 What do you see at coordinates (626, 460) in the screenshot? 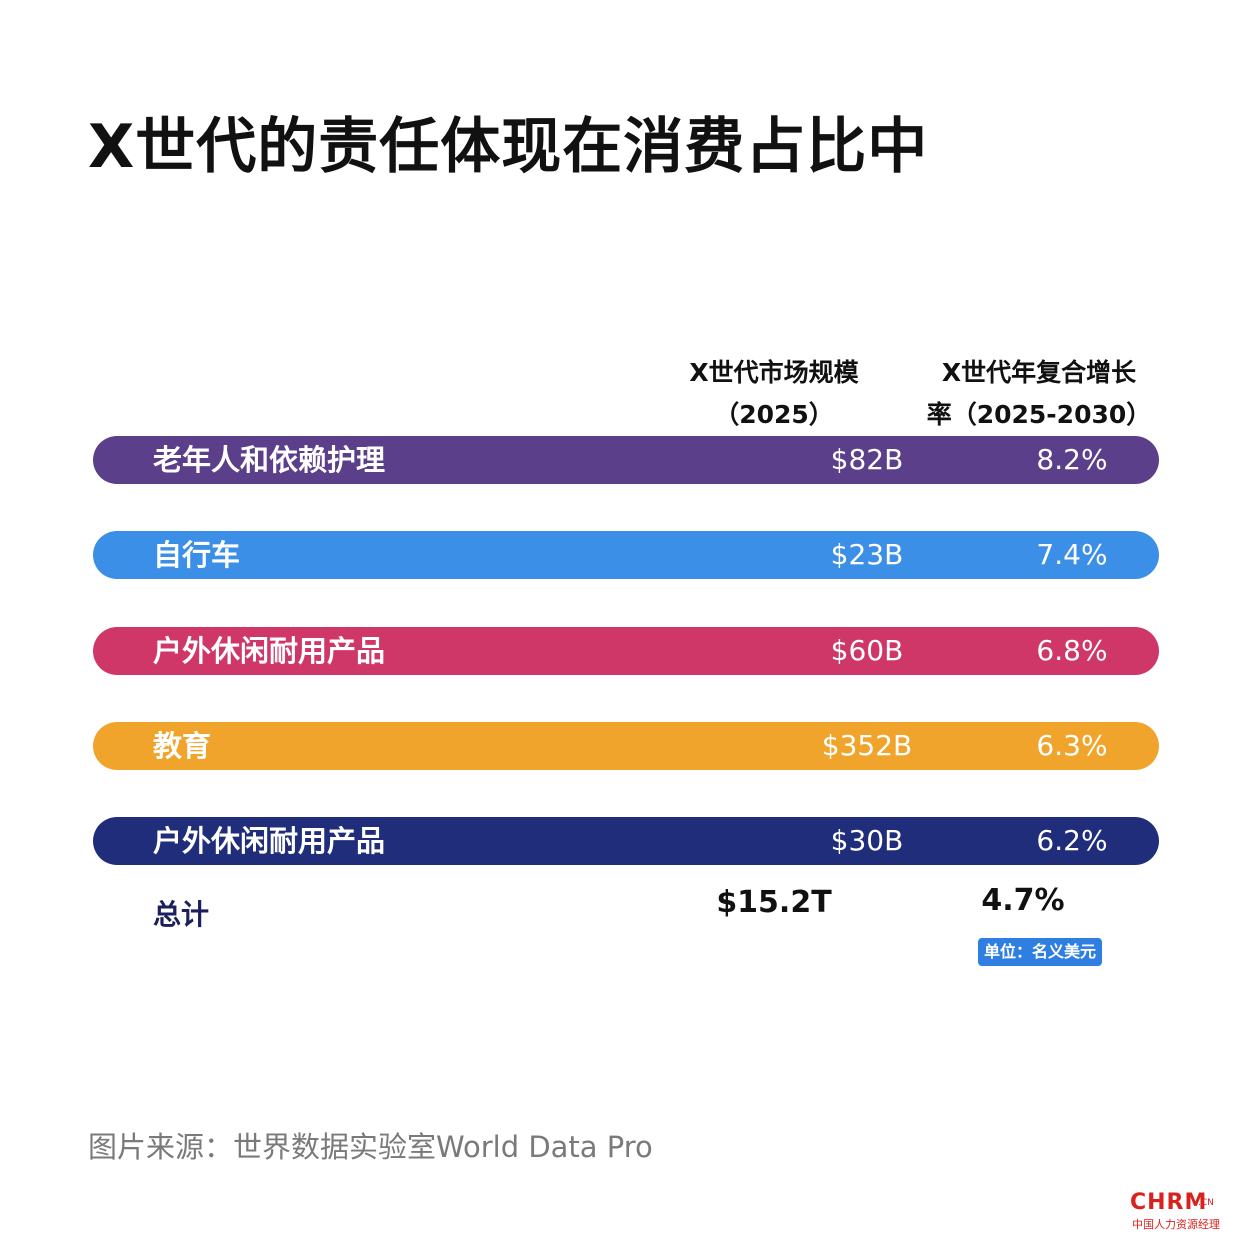
I see `table-row: 老年人和依赖护理 $82B 8.2%` at bounding box center [626, 460].